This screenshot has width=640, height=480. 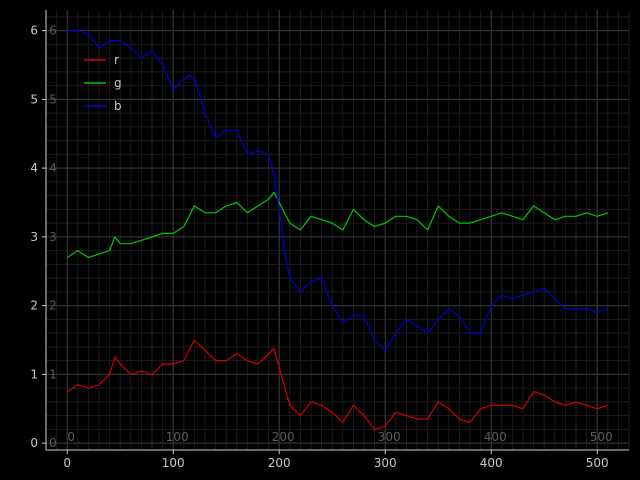 What do you see at coordinates (34, 99) in the screenshot?
I see `y-tick-label: 5` at bounding box center [34, 99].